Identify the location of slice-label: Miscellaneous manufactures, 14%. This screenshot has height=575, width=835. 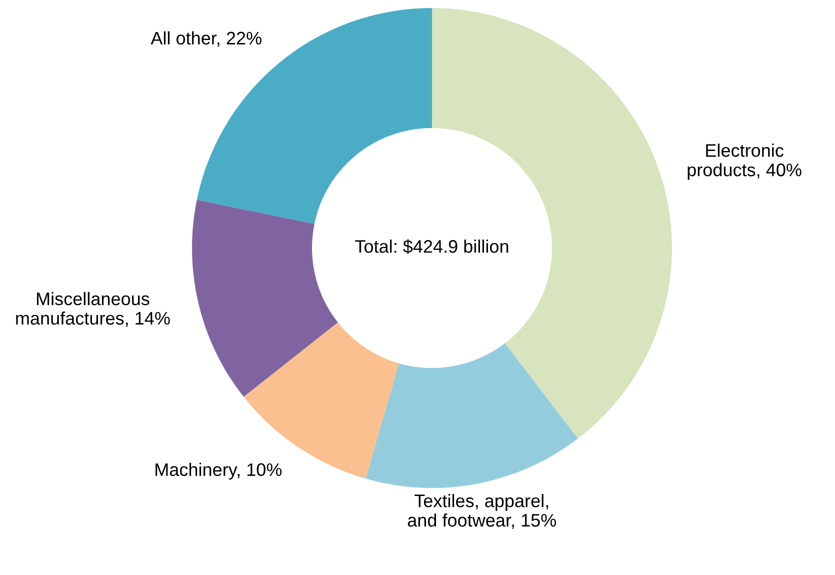
(93, 309).